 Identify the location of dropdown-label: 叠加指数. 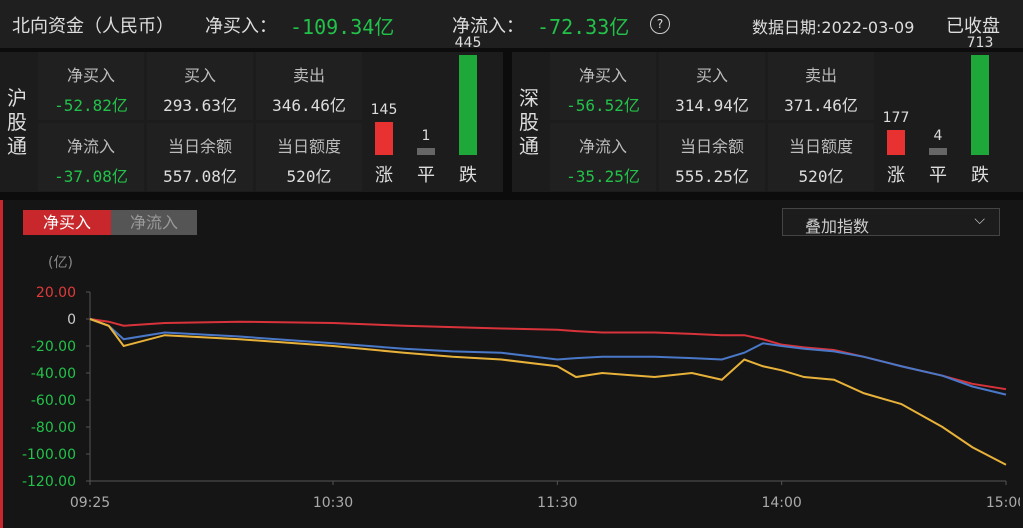
(837, 226).